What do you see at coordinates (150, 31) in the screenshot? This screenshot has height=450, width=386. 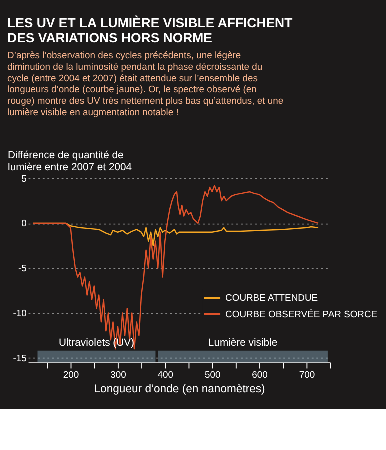 I see `chart-title: LES UV ET LA LUMIÈRE VISIBLE AFFICHENT DES VARIATIONS HORS NORME` at bounding box center [150, 31].